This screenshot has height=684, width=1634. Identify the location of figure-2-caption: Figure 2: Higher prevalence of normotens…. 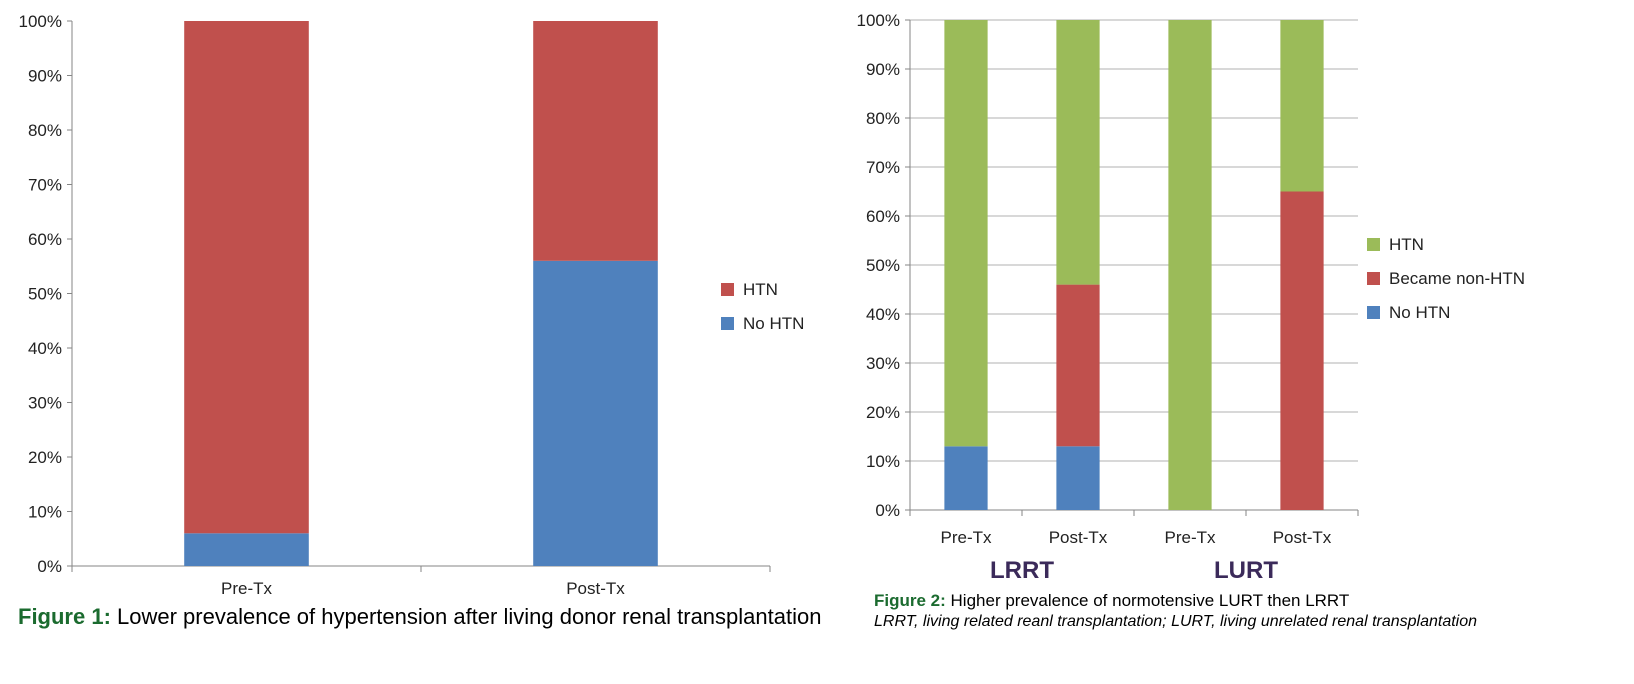
(1111, 601).